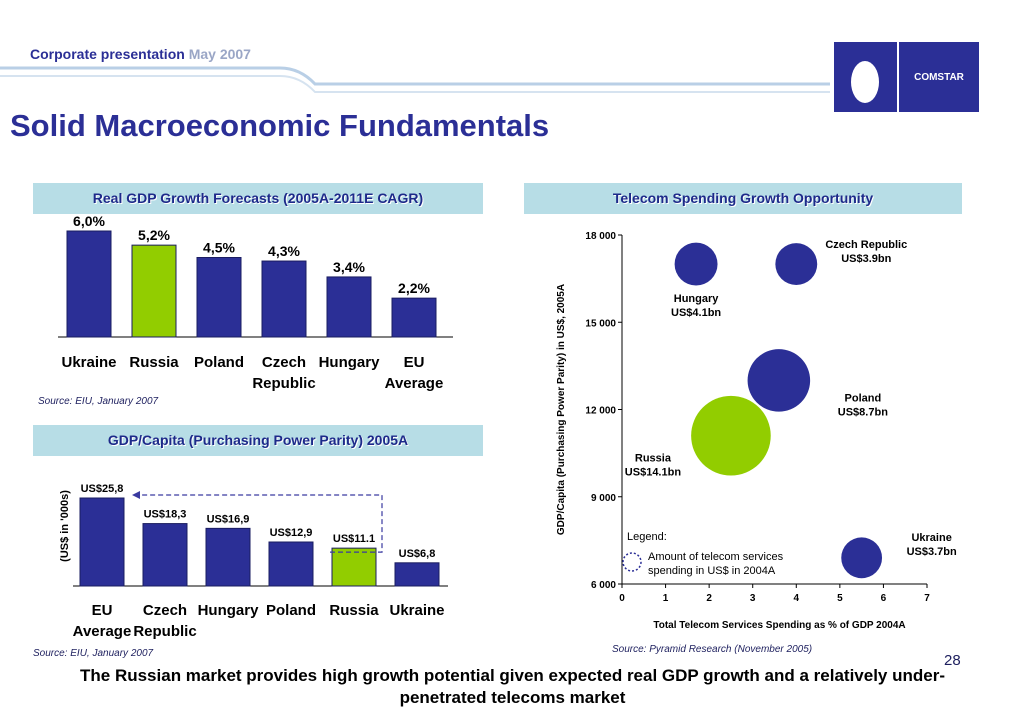 Image resolution: width=1023 pixels, height=709 pixels. What do you see at coordinates (622, 598) in the screenshot?
I see `x-tick-label: 0` at bounding box center [622, 598].